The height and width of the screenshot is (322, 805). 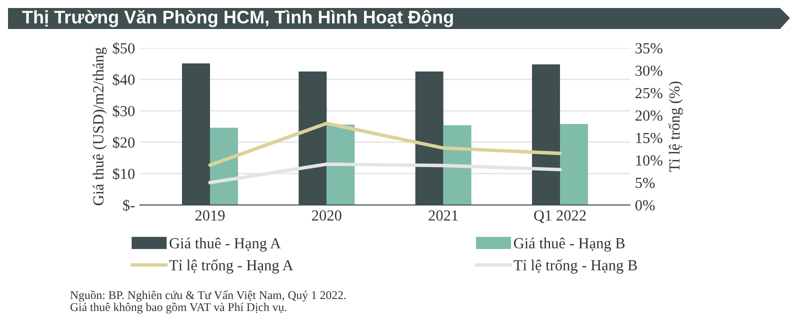 I want to click on text: Giá thuê không bao gồm VAT và Phí Dịch vụ., so click(x=178, y=308).